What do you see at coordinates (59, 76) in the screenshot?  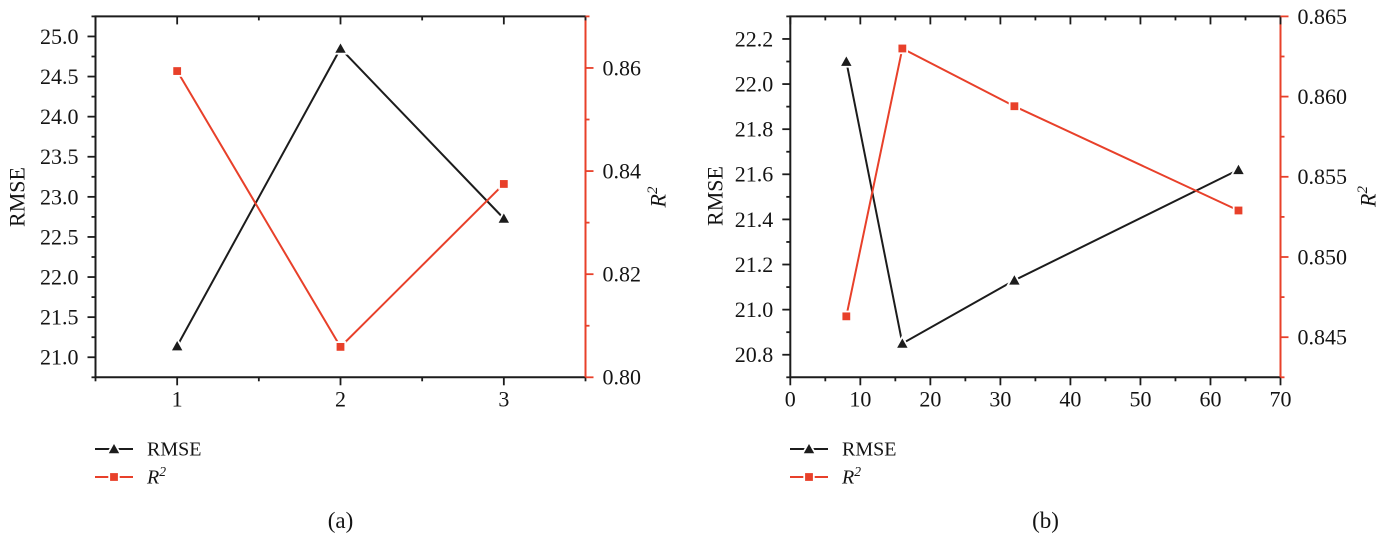 I see `y-left-tick-label: 24.5` at bounding box center [59, 76].